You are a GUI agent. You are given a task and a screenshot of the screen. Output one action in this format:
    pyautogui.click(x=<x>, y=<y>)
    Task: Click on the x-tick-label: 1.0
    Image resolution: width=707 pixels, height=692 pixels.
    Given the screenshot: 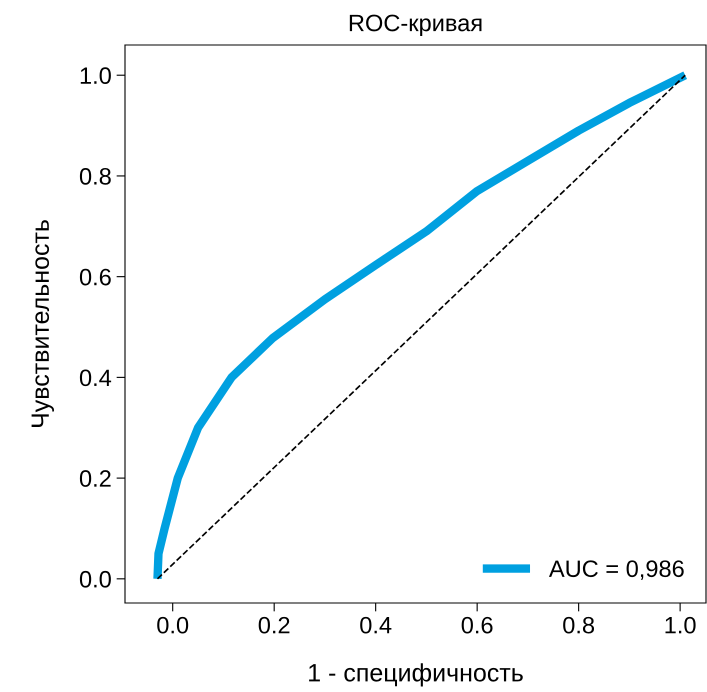 What is the action you would take?
    pyautogui.click(x=681, y=625)
    